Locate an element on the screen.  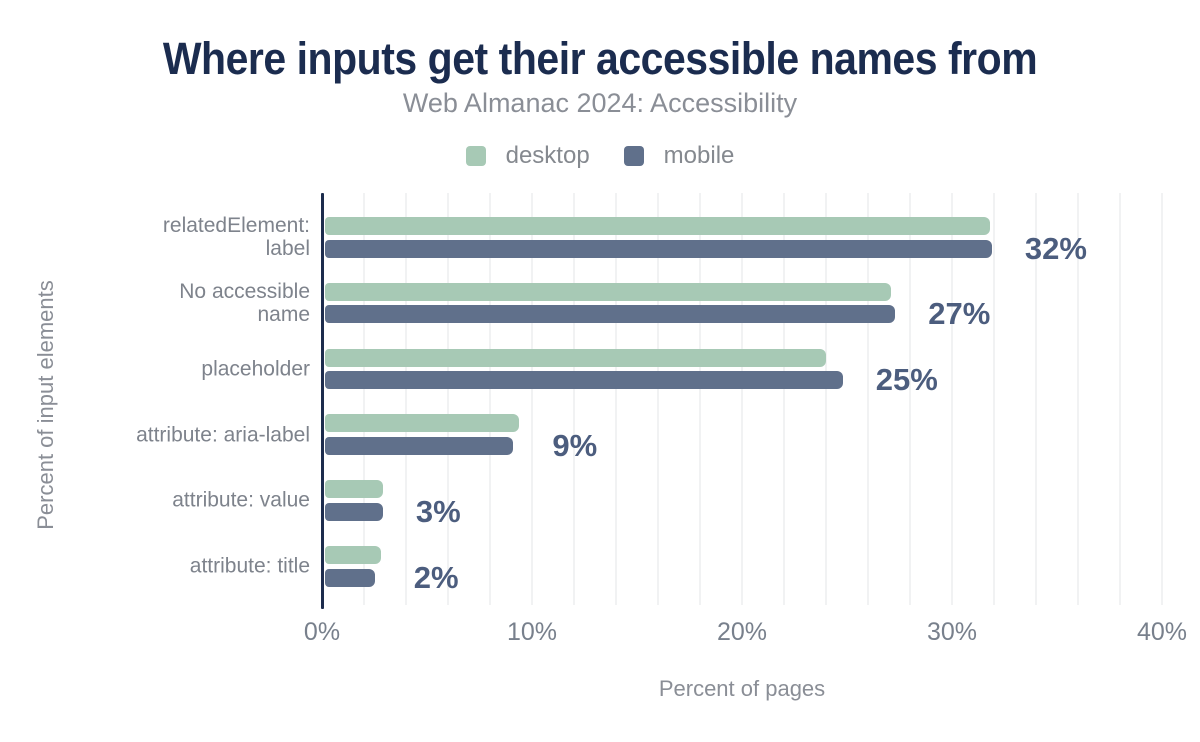
category-label-line: name is located at coordinates (283, 315).